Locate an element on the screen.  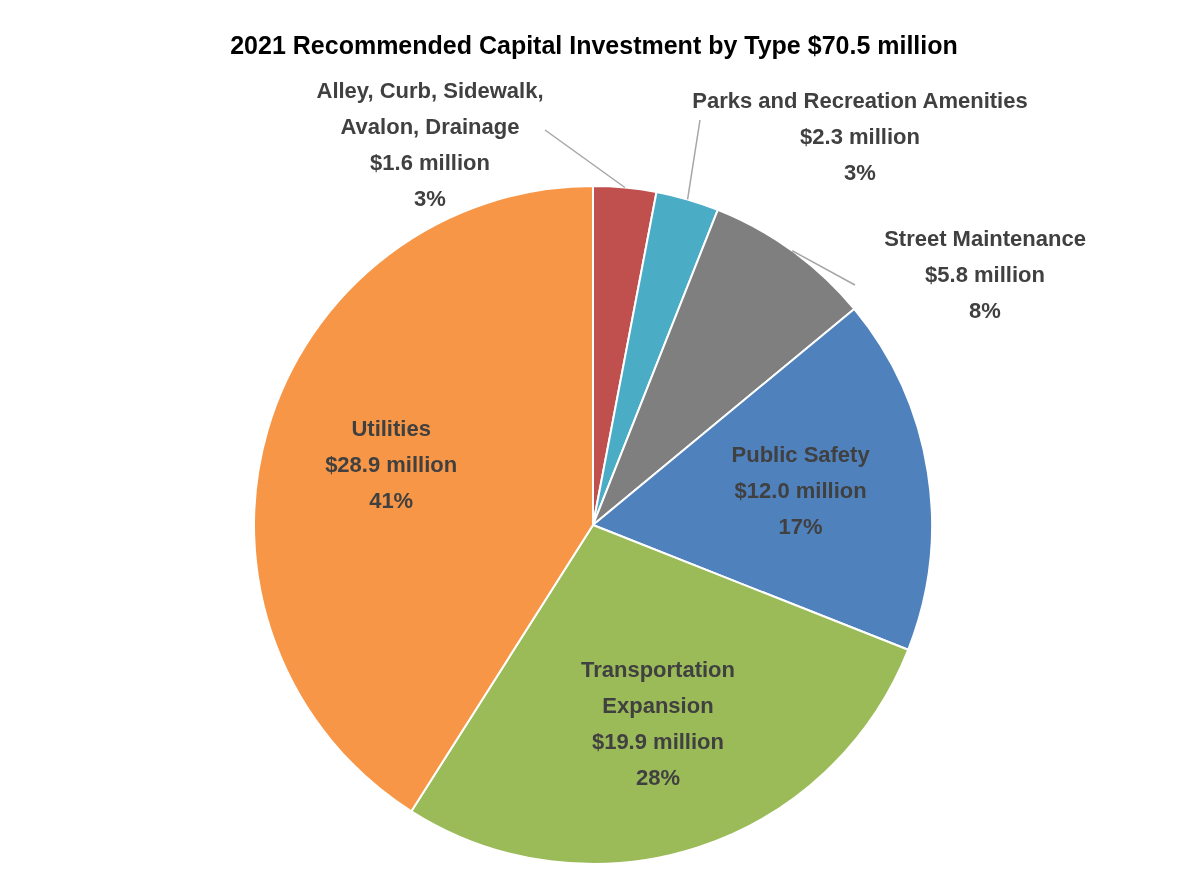
slice-label: Parks and Recreation Amenities $2.3 million is located at coordinates (860, 119).